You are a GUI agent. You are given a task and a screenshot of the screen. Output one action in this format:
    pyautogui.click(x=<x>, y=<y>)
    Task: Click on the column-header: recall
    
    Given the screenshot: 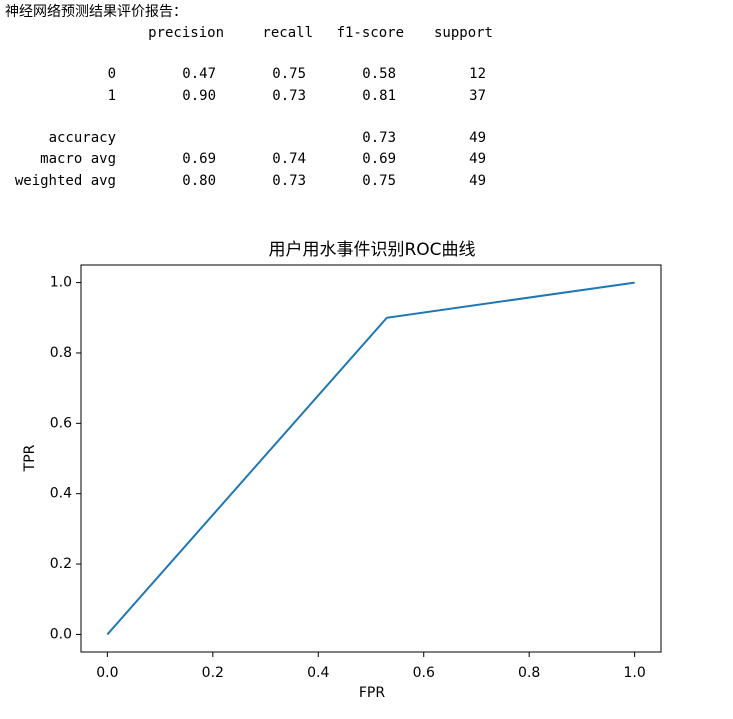 What is the action you would take?
    pyautogui.click(x=287, y=33)
    